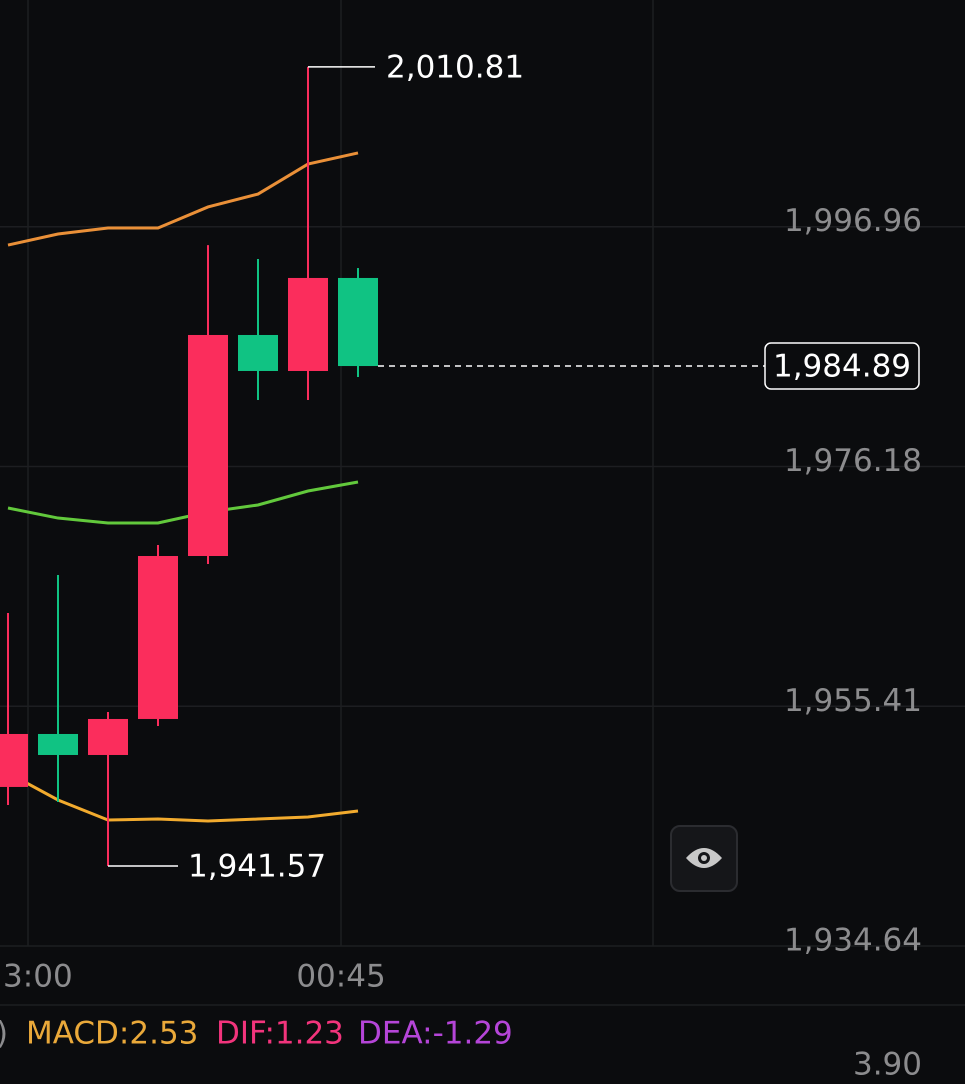 This screenshot has width=965, height=1084. What do you see at coordinates (280, 1034) in the screenshot?
I see `indicator-label: DIF:1.23` at bounding box center [280, 1034].